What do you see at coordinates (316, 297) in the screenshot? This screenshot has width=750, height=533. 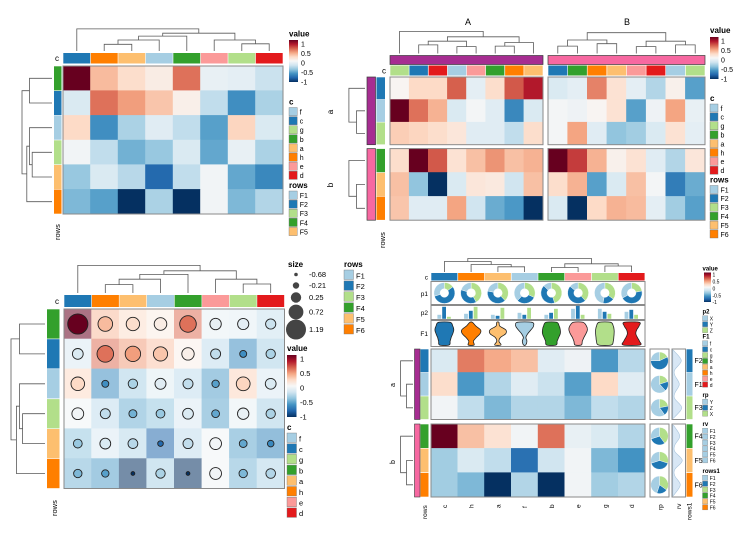 I see `svg-text: 0.25` at bounding box center [316, 297].